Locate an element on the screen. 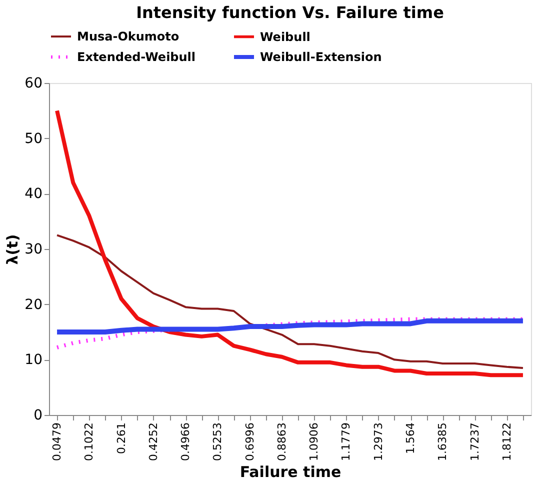 This screenshot has height=485, width=536. x-tick-label: 0.1022 is located at coordinates (89, 441).